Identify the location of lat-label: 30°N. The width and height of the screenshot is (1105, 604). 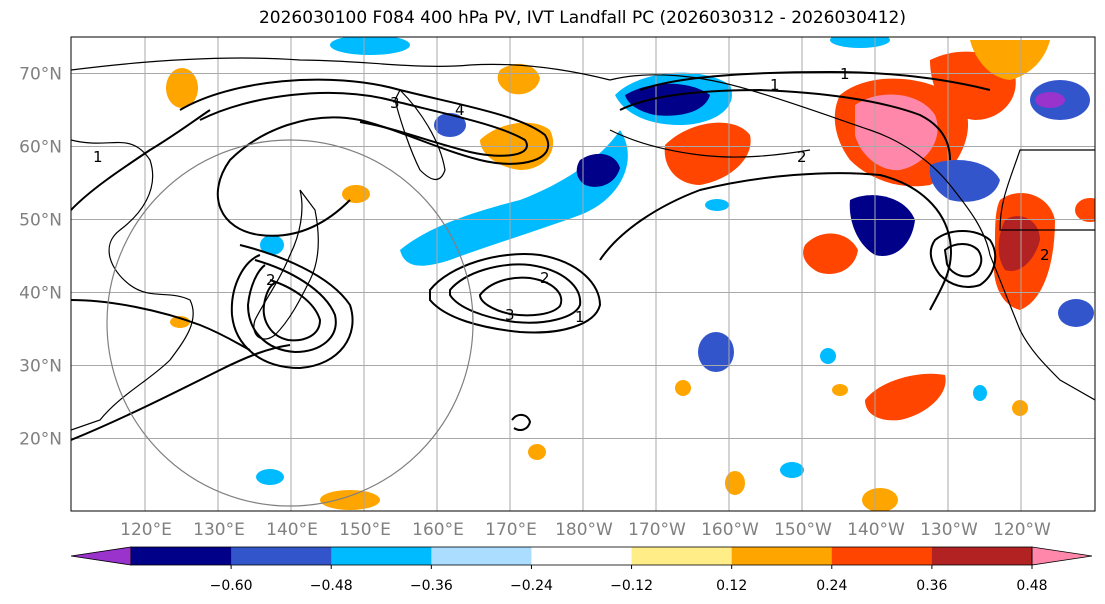
(40, 367).